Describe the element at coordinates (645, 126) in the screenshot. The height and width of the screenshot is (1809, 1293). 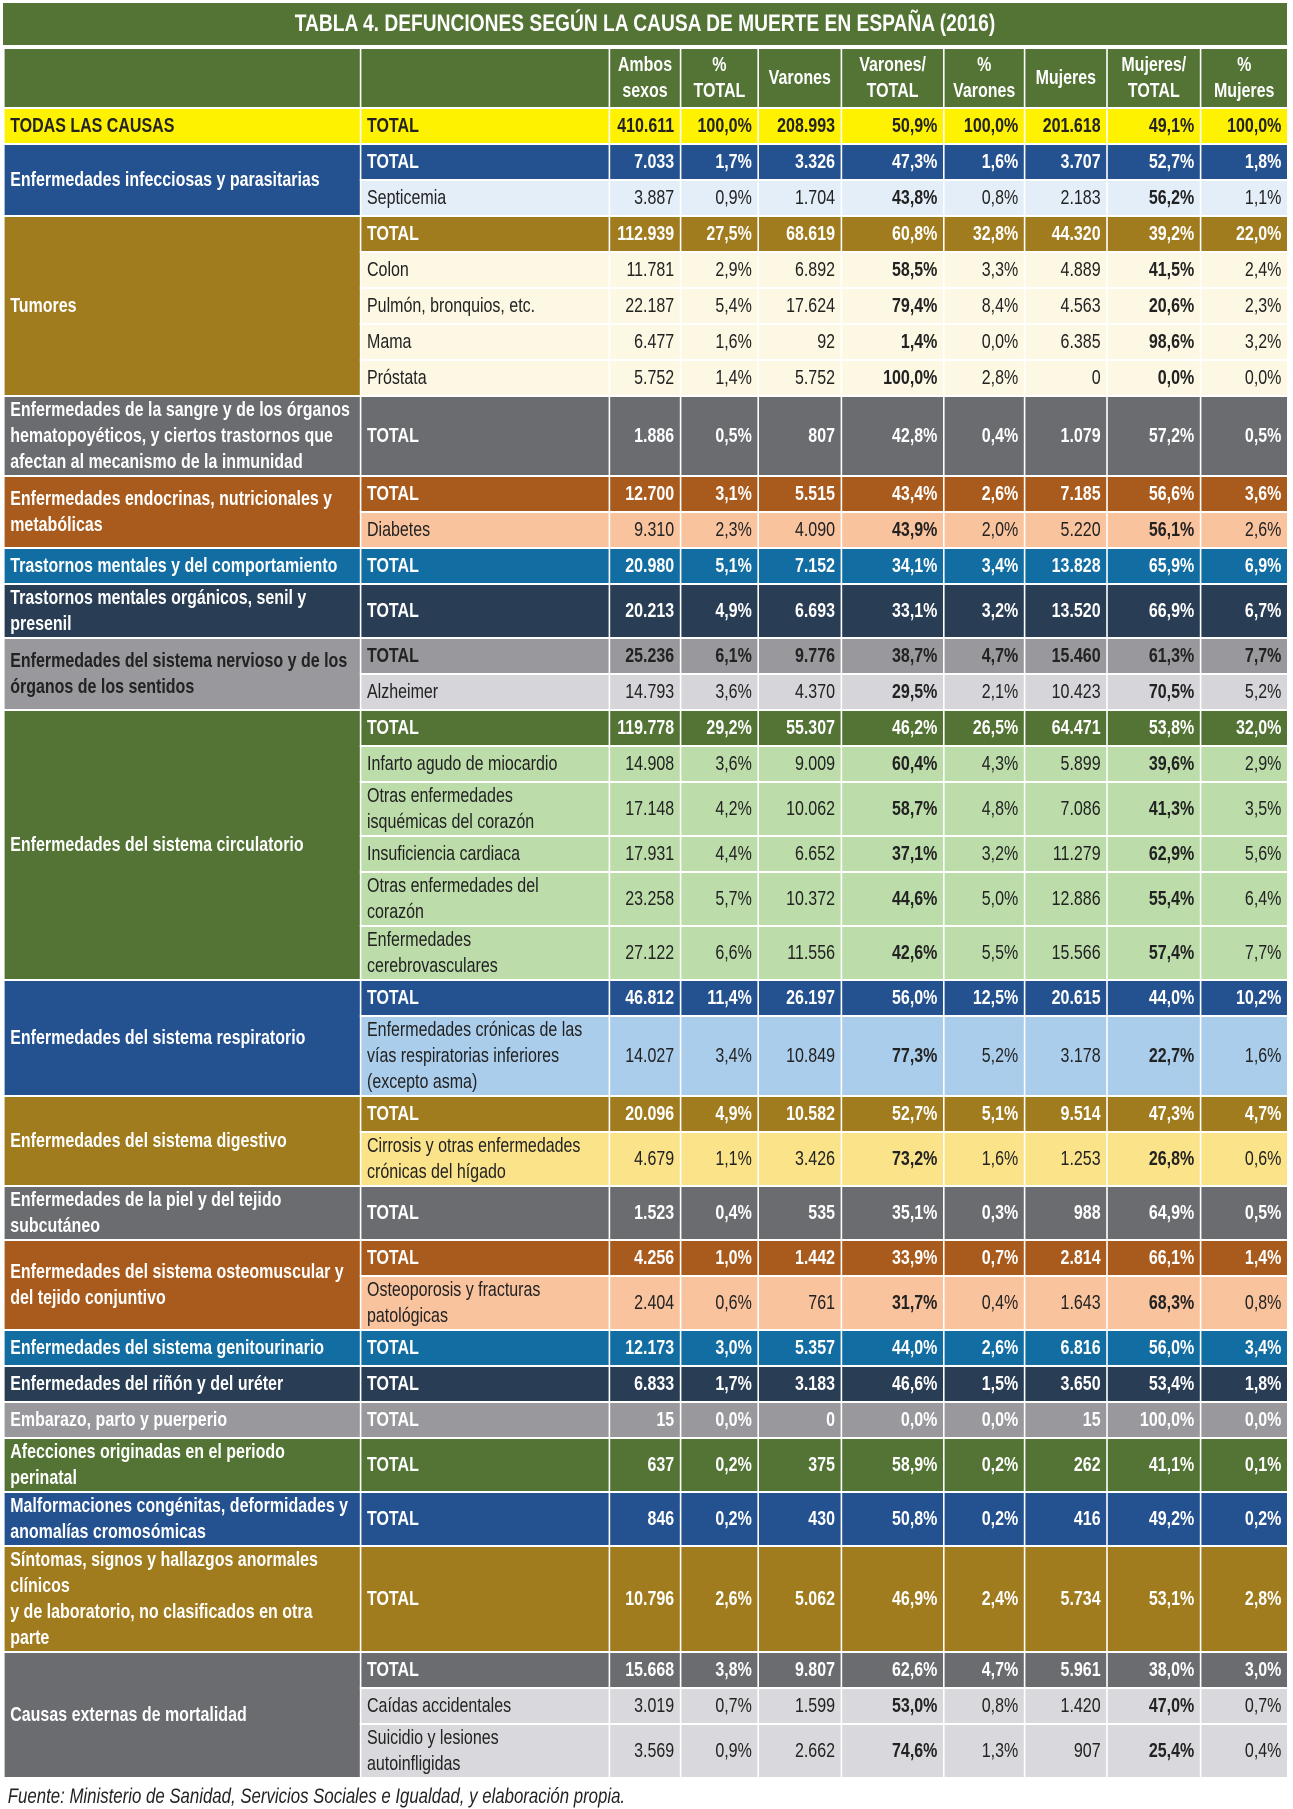
I see `value-cell: 410.611` at that location.